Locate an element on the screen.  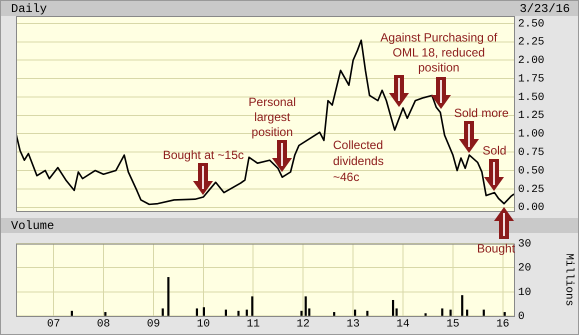
y-tick-label: 0.50 is located at coordinates (531, 171).